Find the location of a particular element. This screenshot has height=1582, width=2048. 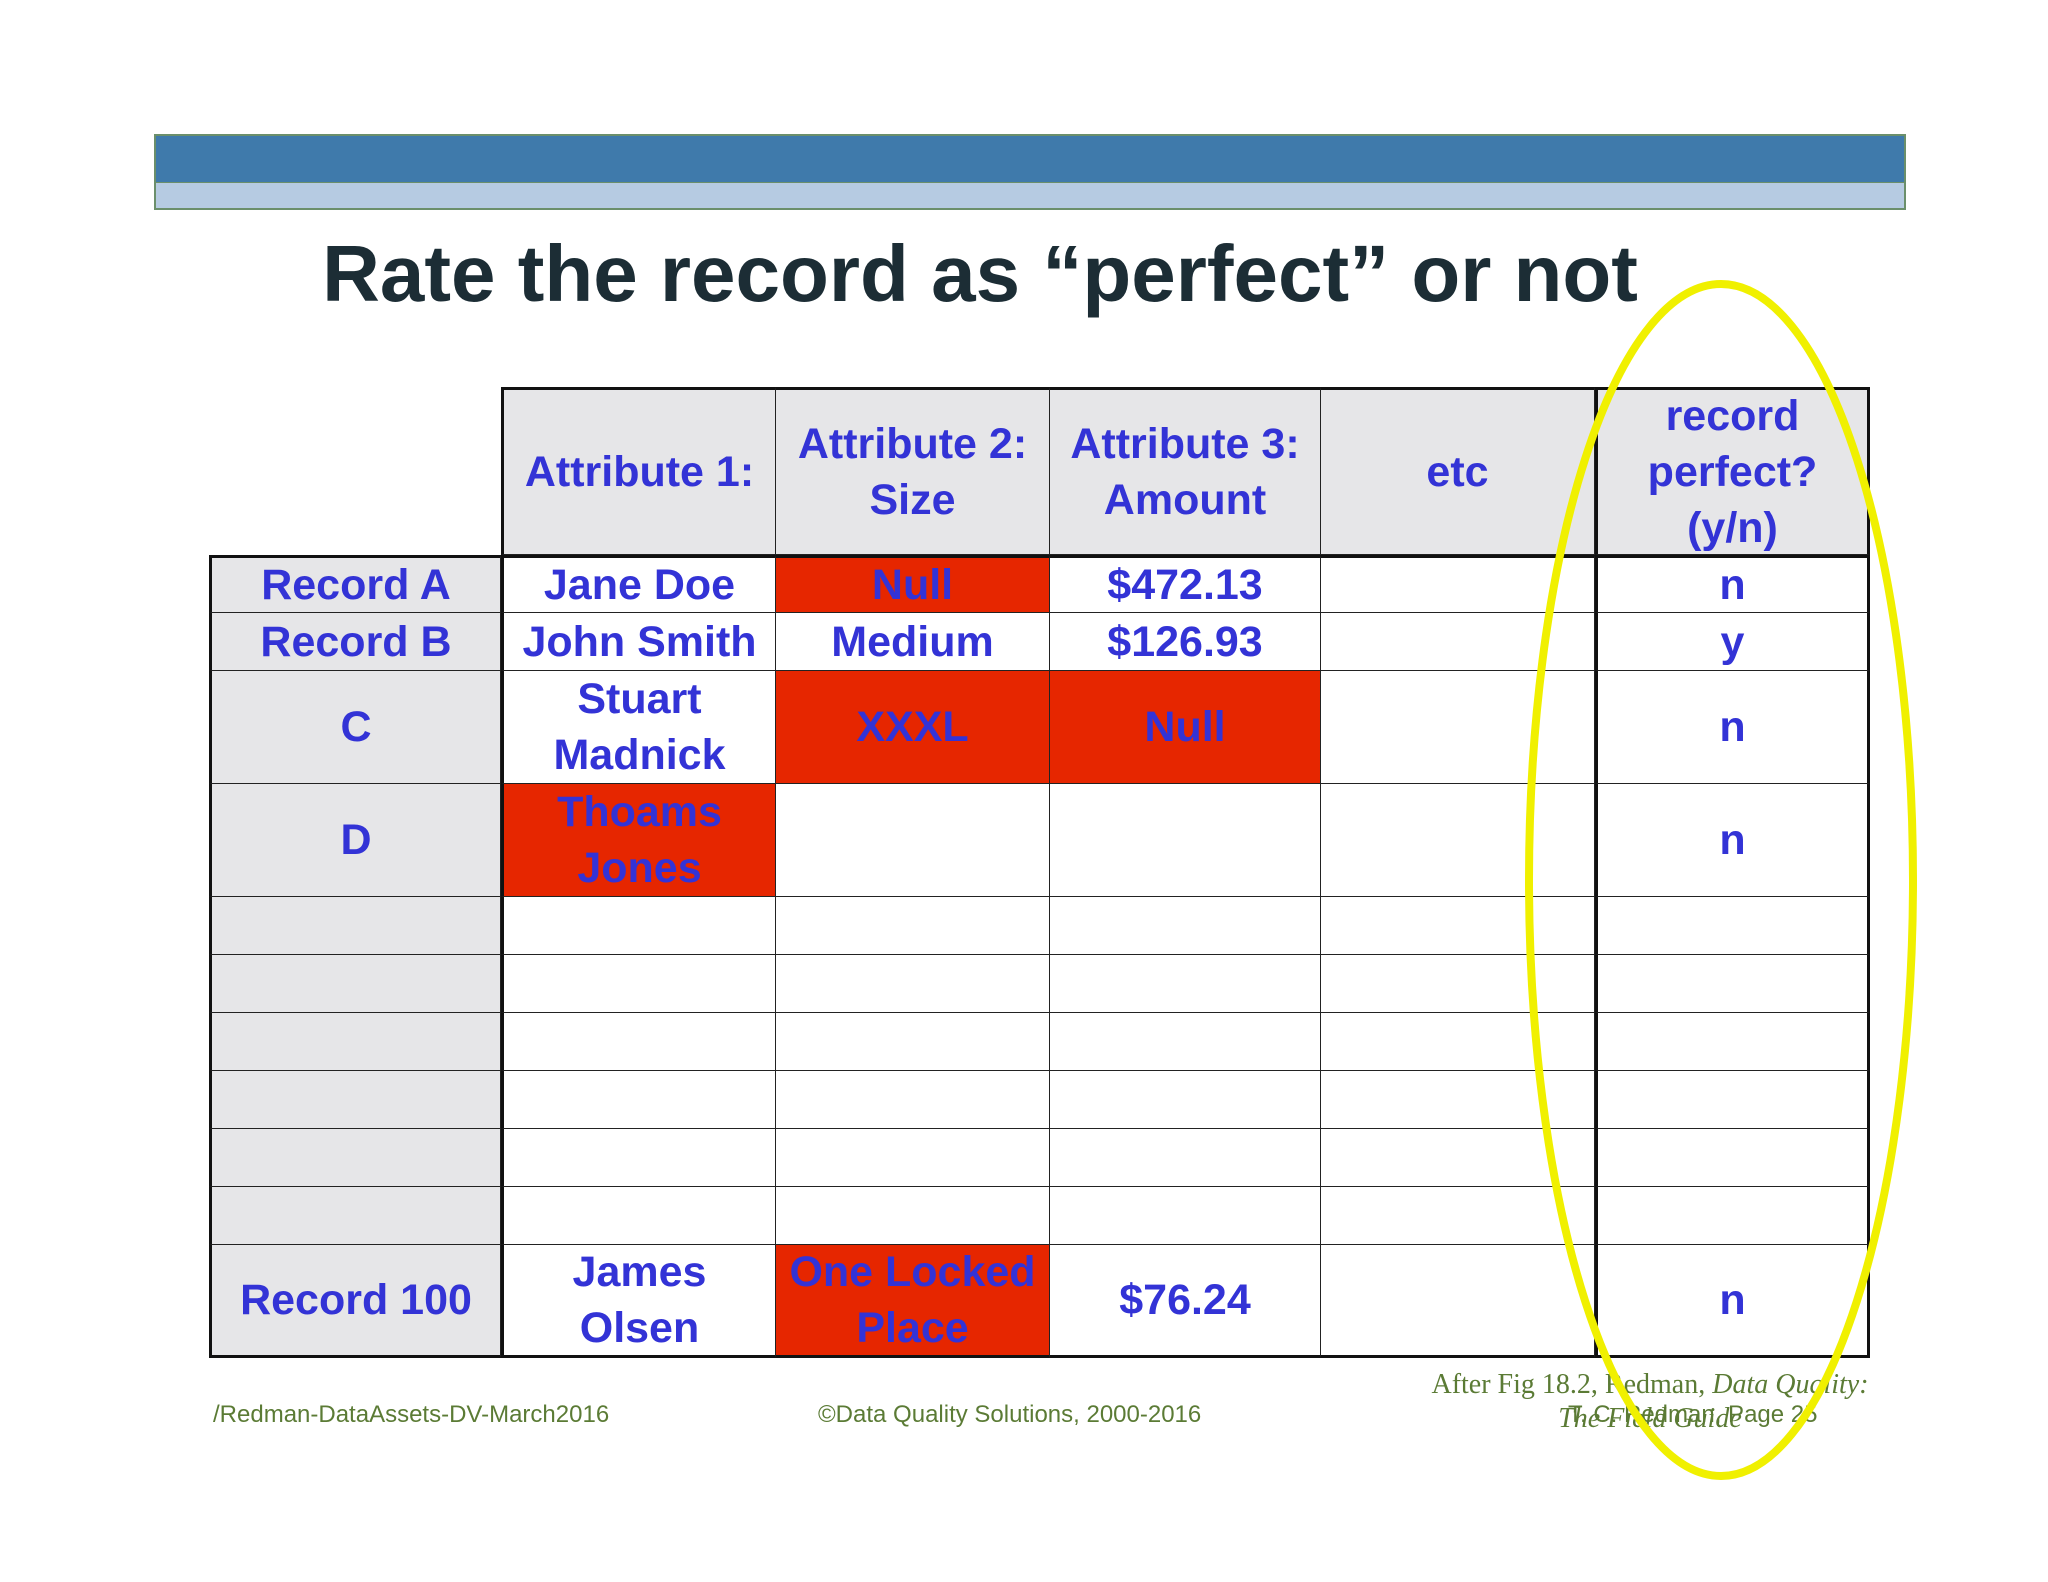

column-header: Attribute 2: Size is located at coordinates (913, 471).